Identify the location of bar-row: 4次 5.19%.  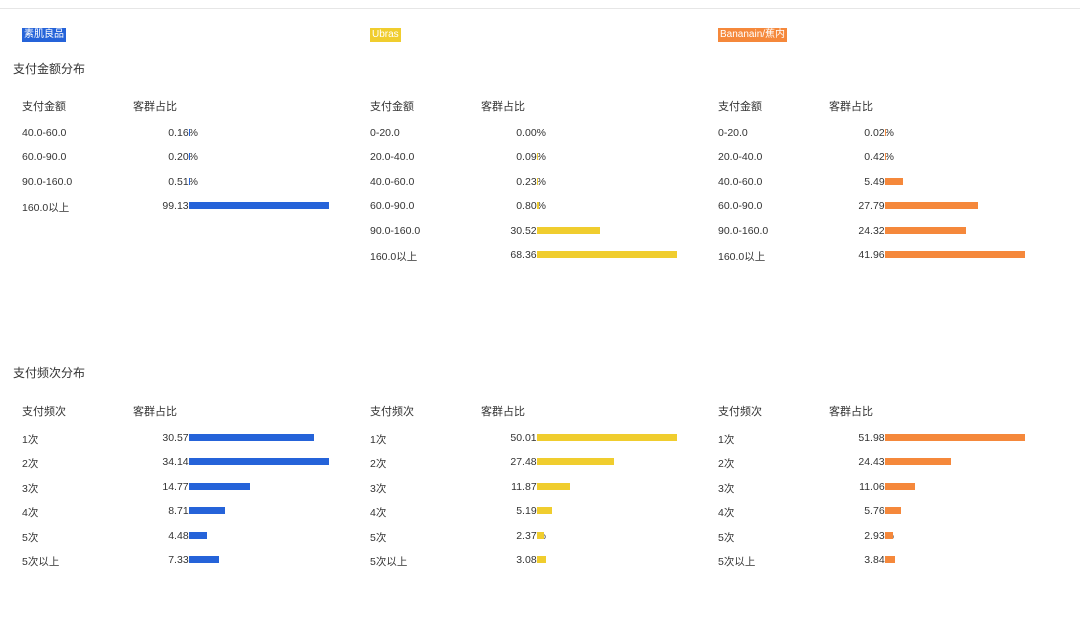
(540, 512).